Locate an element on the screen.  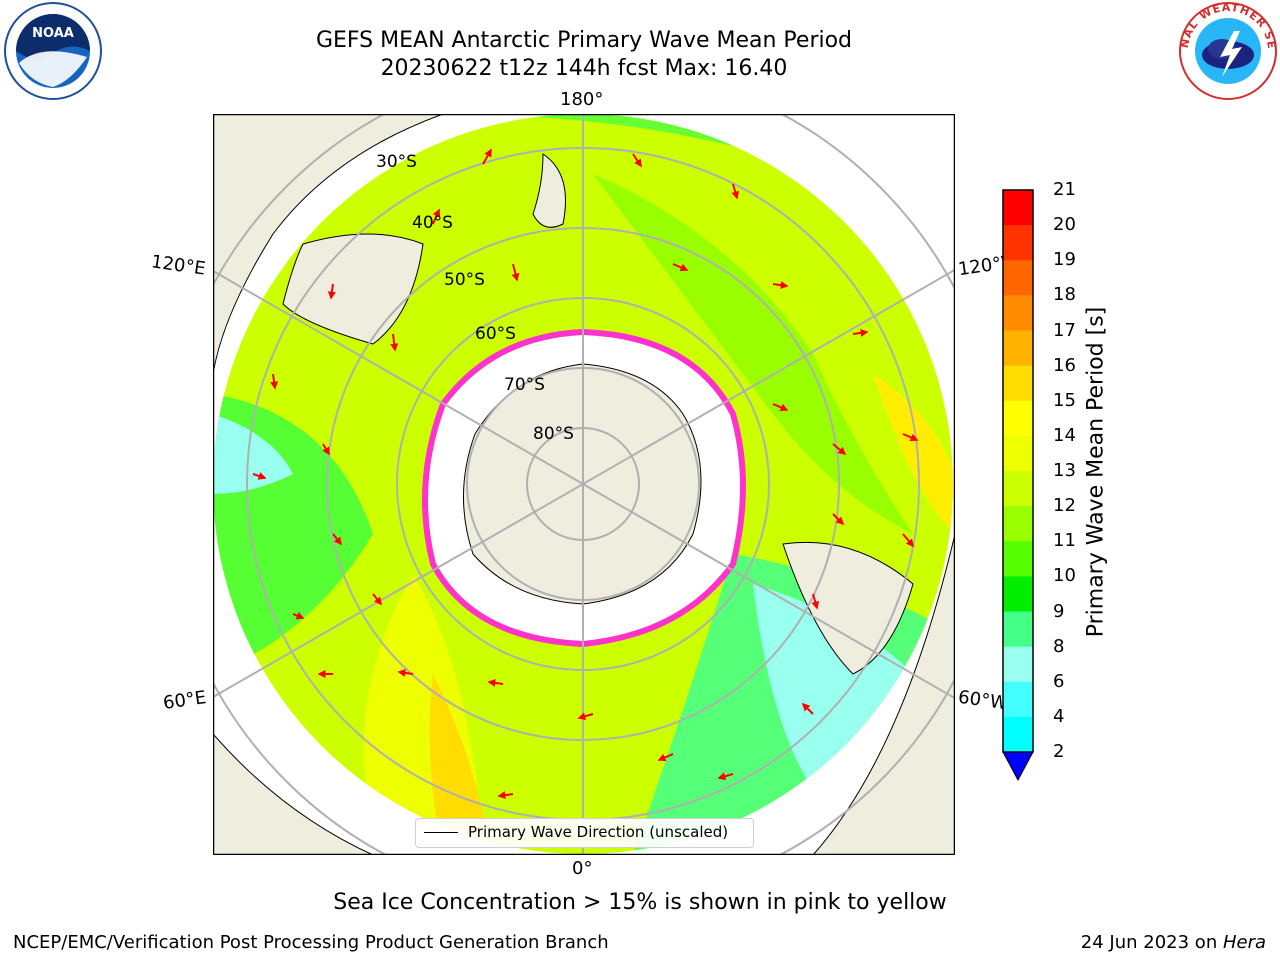
colorbar-label: Primary Wave Mean Period [s] is located at coordinates (1096, 472).